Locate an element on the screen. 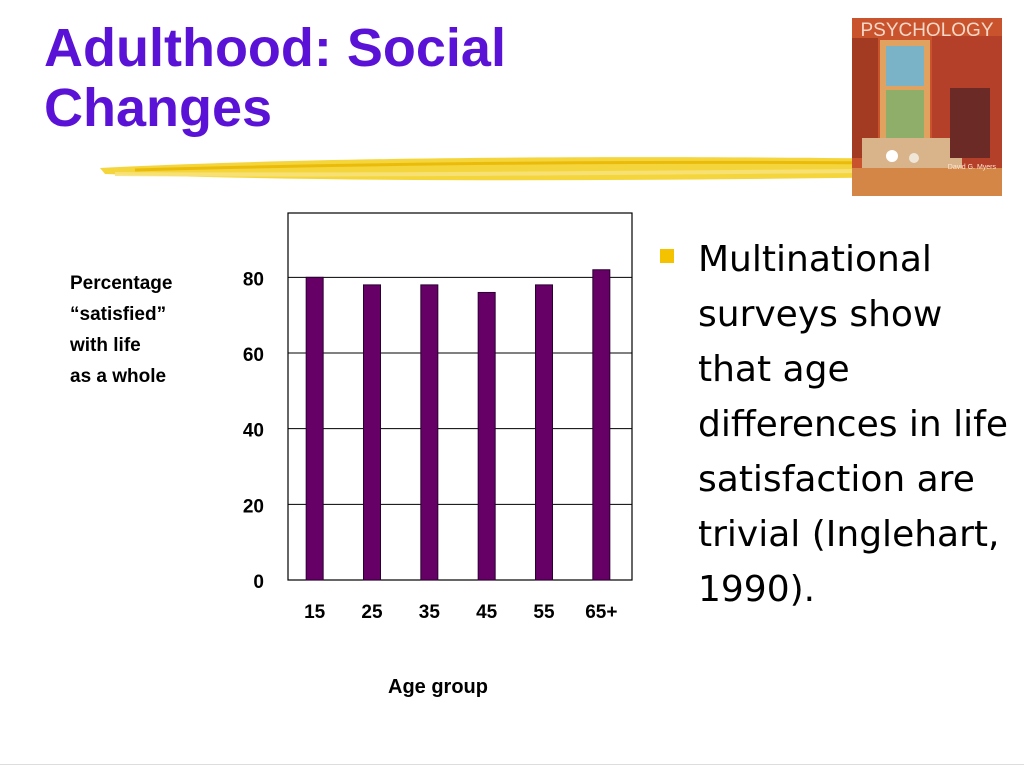  book-cover-painting is located at coordinates (927, 107).